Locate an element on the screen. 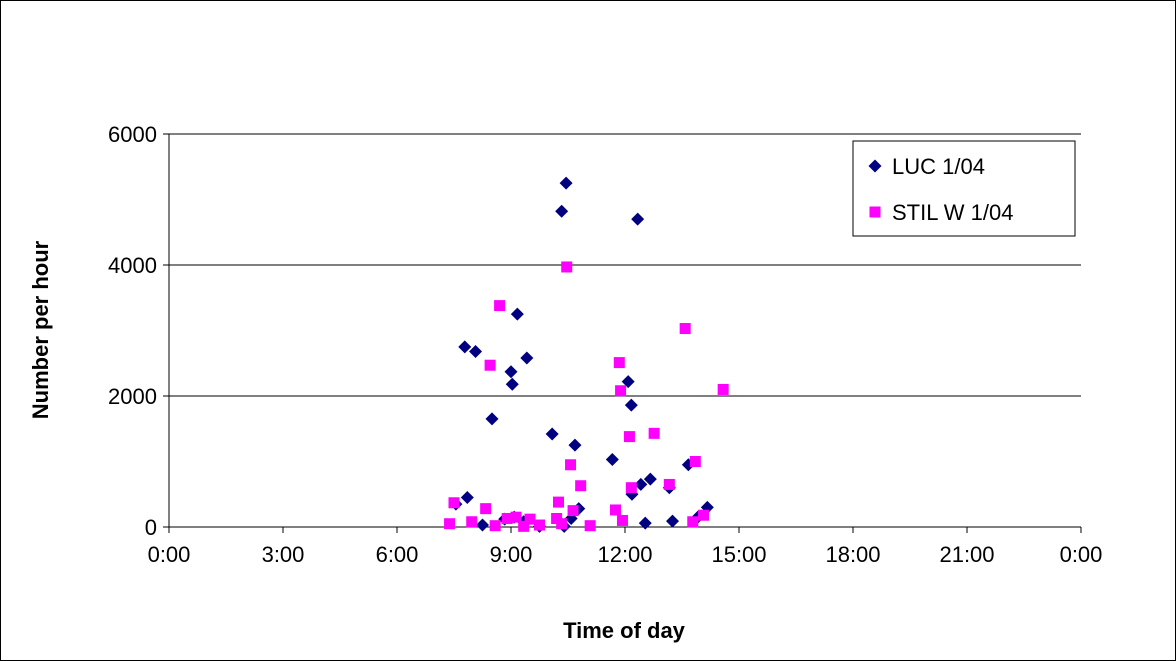 The image size is (1176, 661). legend-box is located at coordinates (964, 188).